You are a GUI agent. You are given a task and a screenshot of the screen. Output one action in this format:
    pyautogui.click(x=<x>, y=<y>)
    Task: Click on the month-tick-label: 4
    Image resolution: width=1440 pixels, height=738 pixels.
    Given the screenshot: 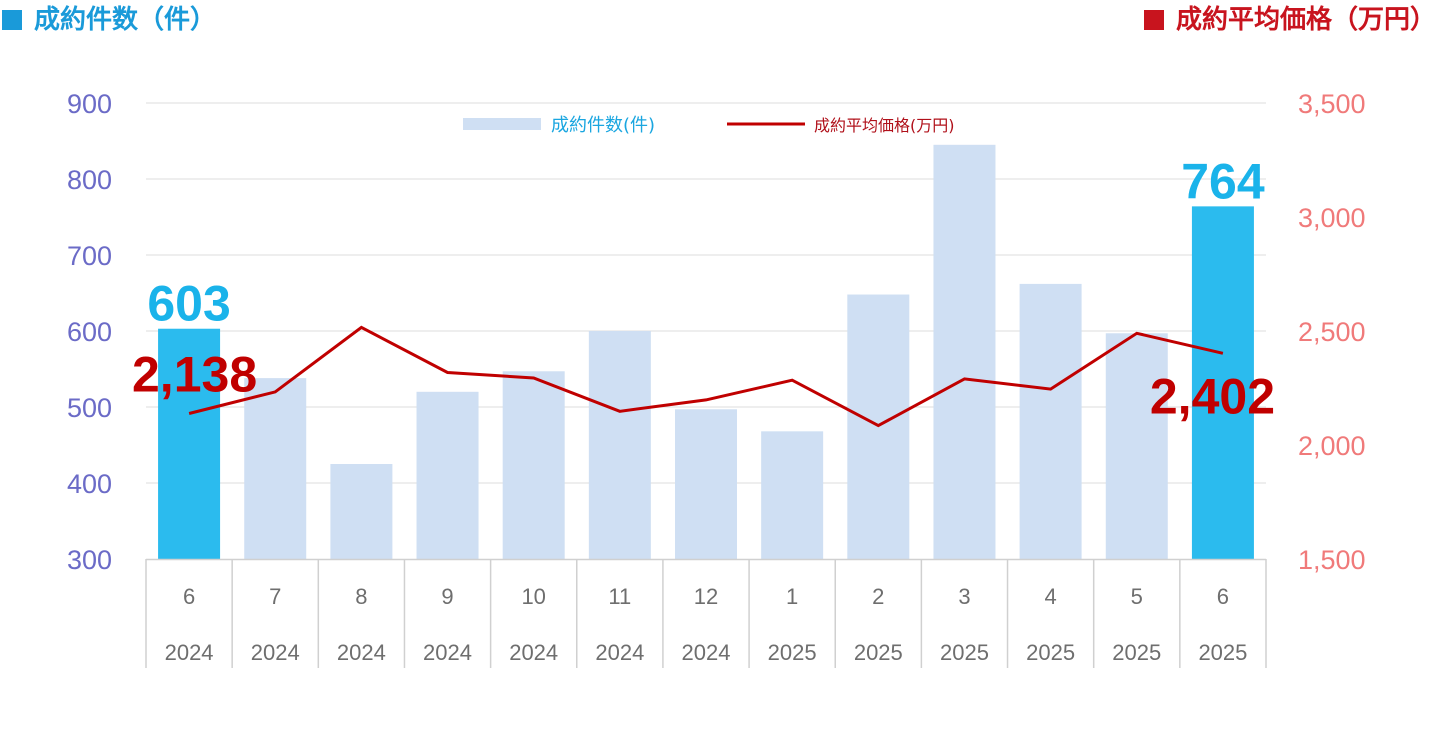 What is the action you would take?
    pyautogui.click(x=1050, y=596)
    